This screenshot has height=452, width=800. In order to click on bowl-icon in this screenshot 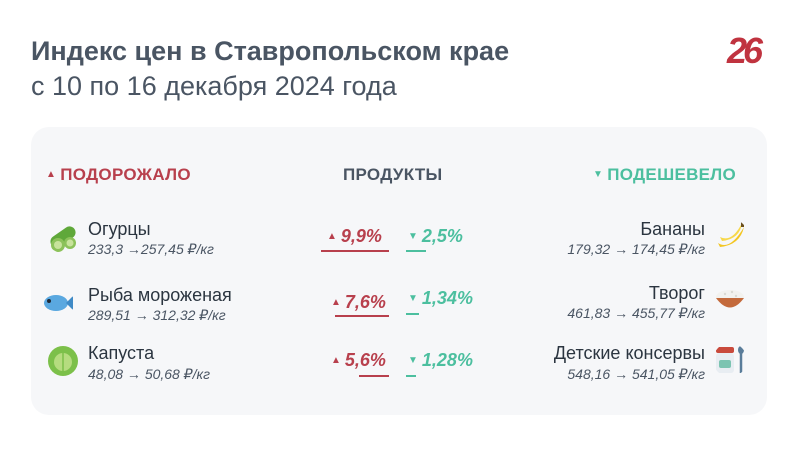, I will do `click(730, 299)`.